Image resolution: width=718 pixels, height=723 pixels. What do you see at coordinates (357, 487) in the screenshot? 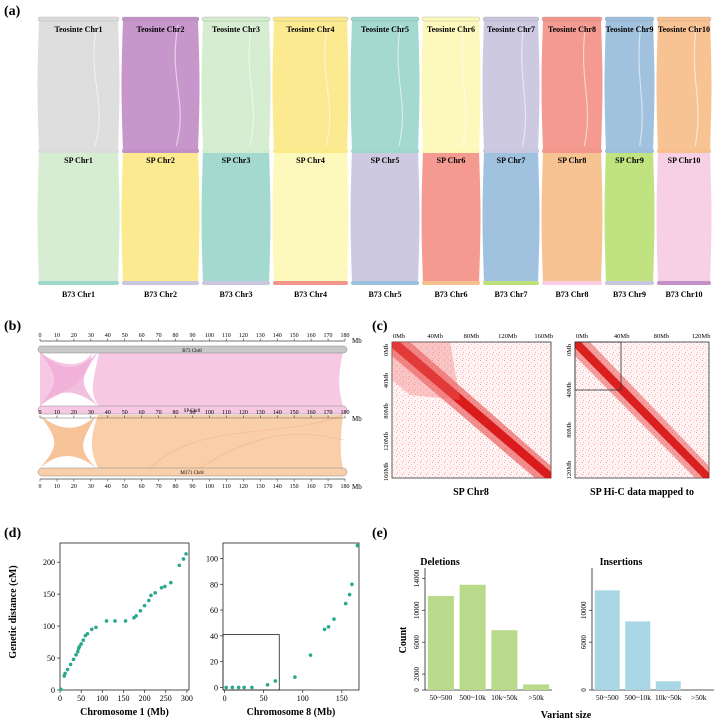
I see `b-bot-unit: Mb` at bounding box center [357, 487].